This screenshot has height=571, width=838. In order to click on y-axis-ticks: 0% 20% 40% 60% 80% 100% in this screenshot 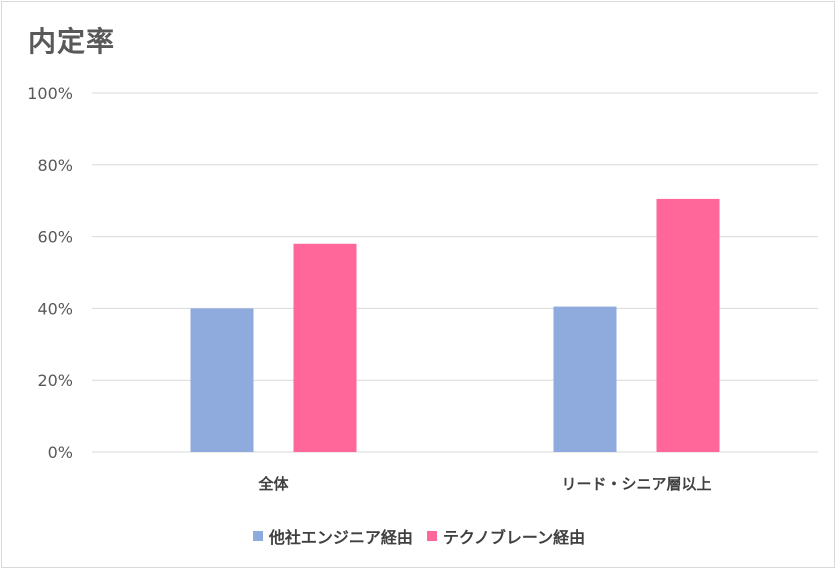, I will do `click(50, 273)`.